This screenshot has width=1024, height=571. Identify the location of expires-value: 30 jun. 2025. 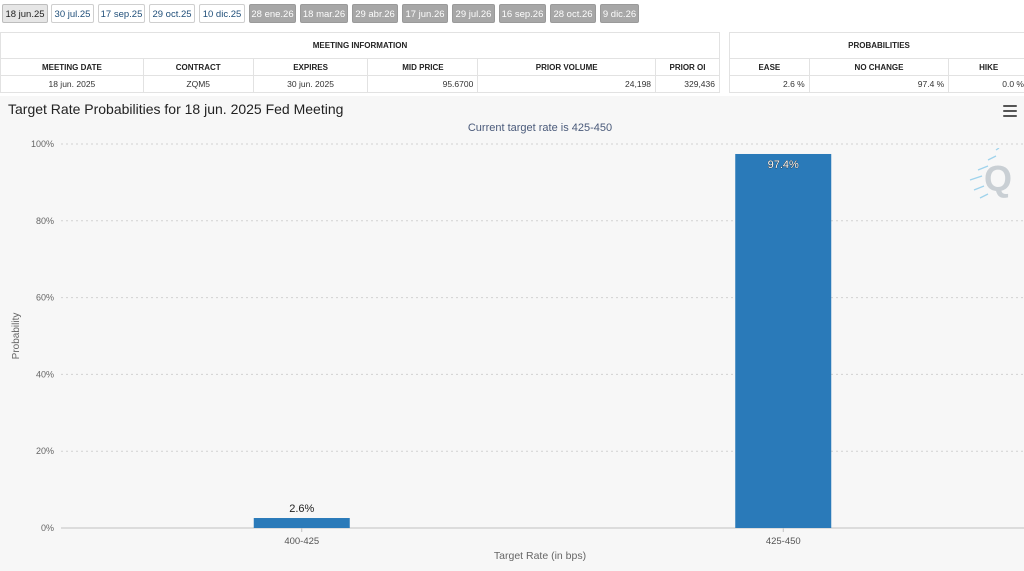
(310, 84).